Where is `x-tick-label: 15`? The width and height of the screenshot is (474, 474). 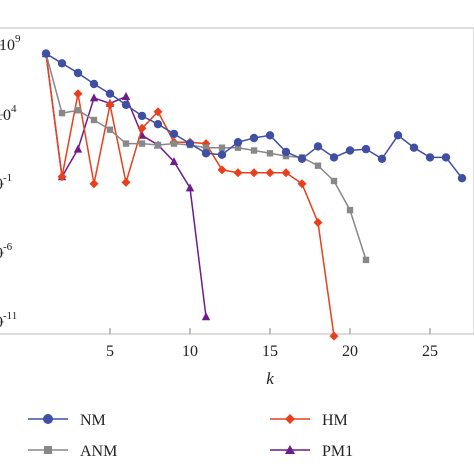
x-tick-label: 15 is located at coordinates (270, 351).